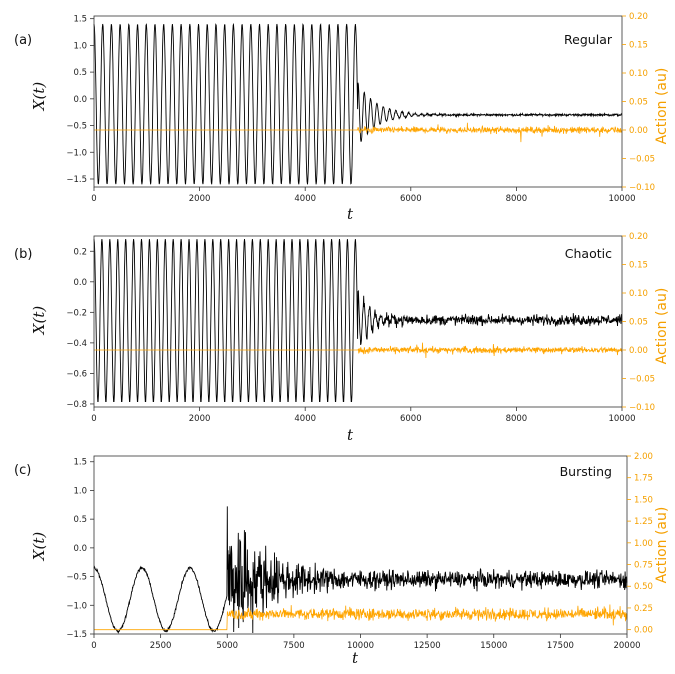 This screenshot has width=675, height=674. I want to click on y-right-tick-label: 1.25, so click(643, 522).